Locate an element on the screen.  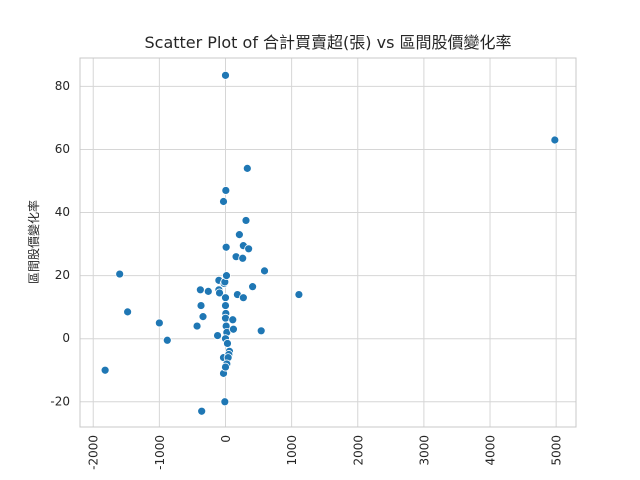
x-tick-labels: -2000 -1000 0 1000 2000 3000 4000 5000 is located at coordinates (325, 452).